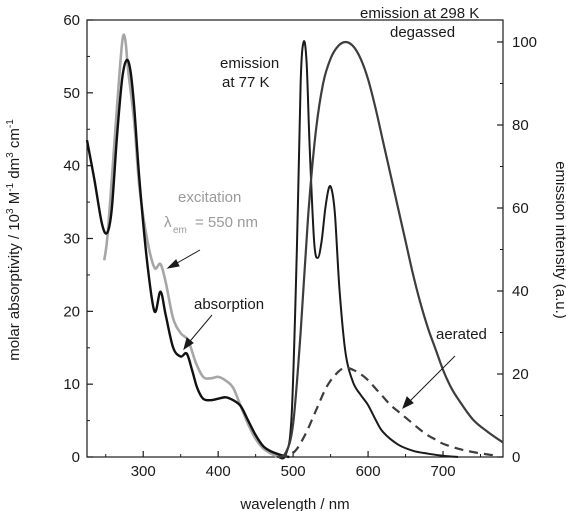 The height and width of the screenshot is (511, 566). I want to click on y-left-tick-label: 50, so click(71, 93).